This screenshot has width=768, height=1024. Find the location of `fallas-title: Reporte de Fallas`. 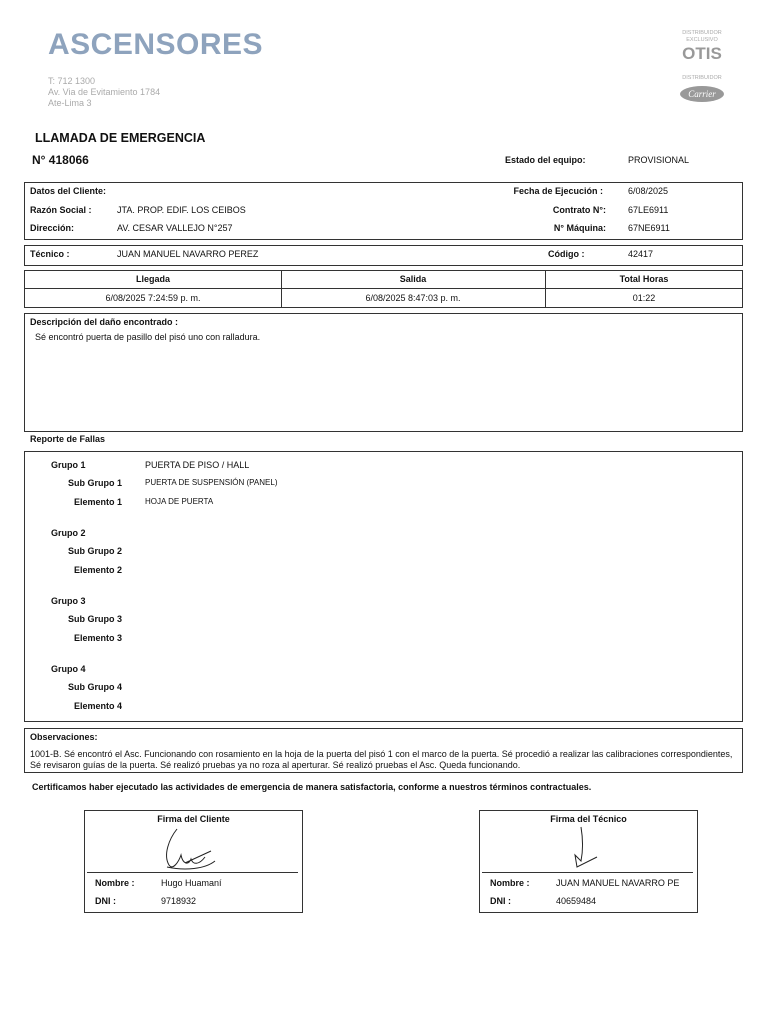

fallas-title: Reporte de Fallas is located at coordinates (68, 439).